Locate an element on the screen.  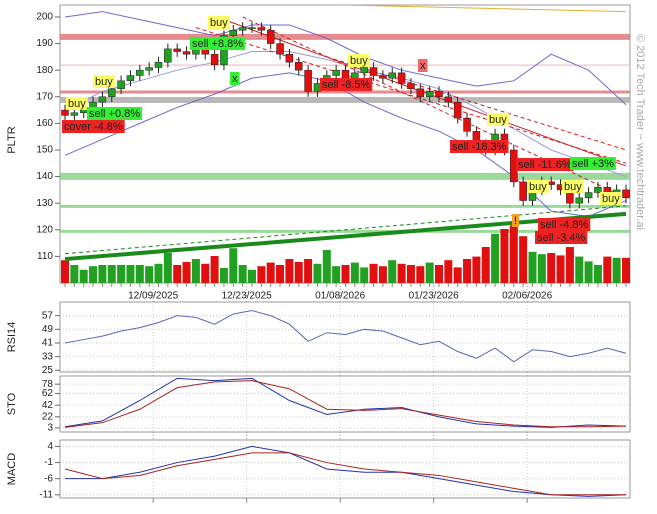
signal-text: sell -3.4% is located at coordinates (561, 238).